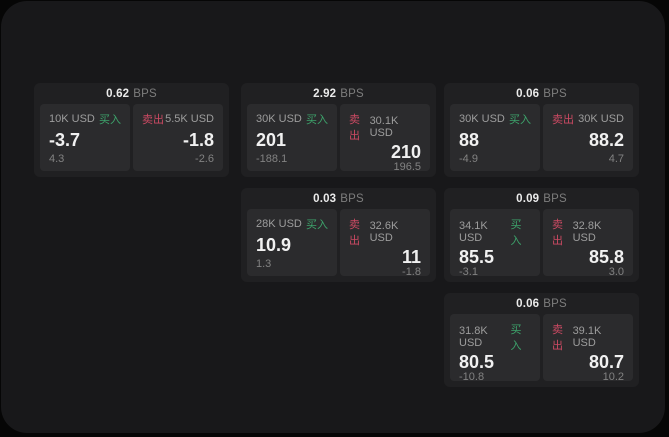 The image size is (669, 437). I want to click on sell-delta: -1.8, so click(411, 272).